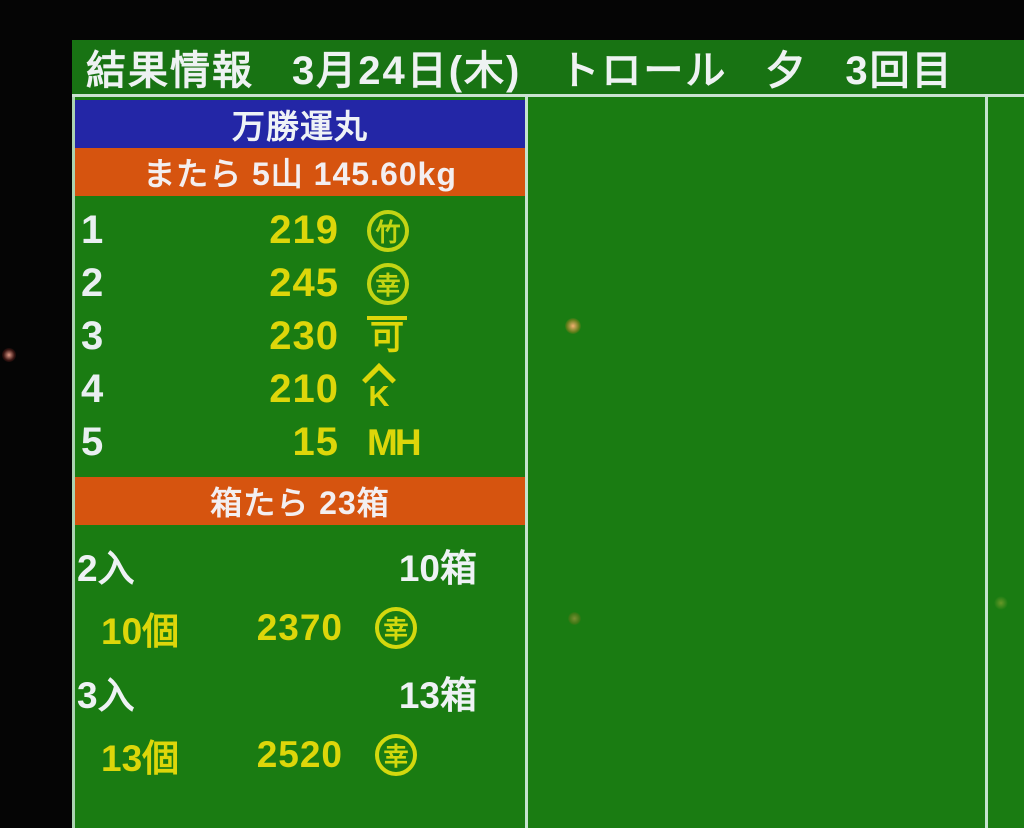  Describe the element at coordinates (140, 758) in the screenshot. I see `piece-count: 13個` at that location.